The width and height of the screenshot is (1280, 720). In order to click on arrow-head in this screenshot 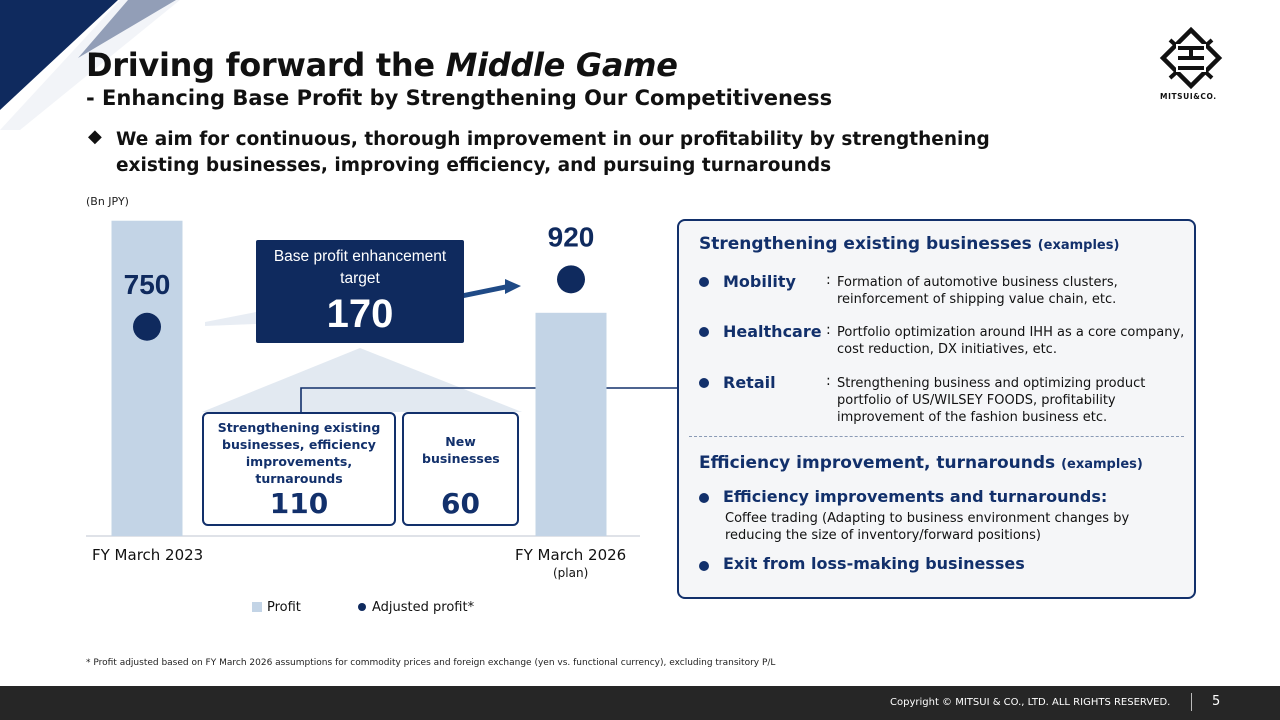, I will do `click(513, 286)`.